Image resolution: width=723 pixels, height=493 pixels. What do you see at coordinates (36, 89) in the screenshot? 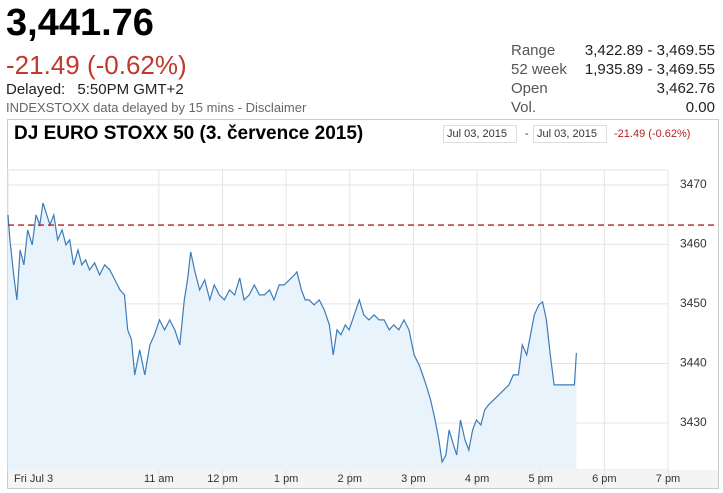
I see `delayed-label: Delayed:` at bounding box center [36, 89].